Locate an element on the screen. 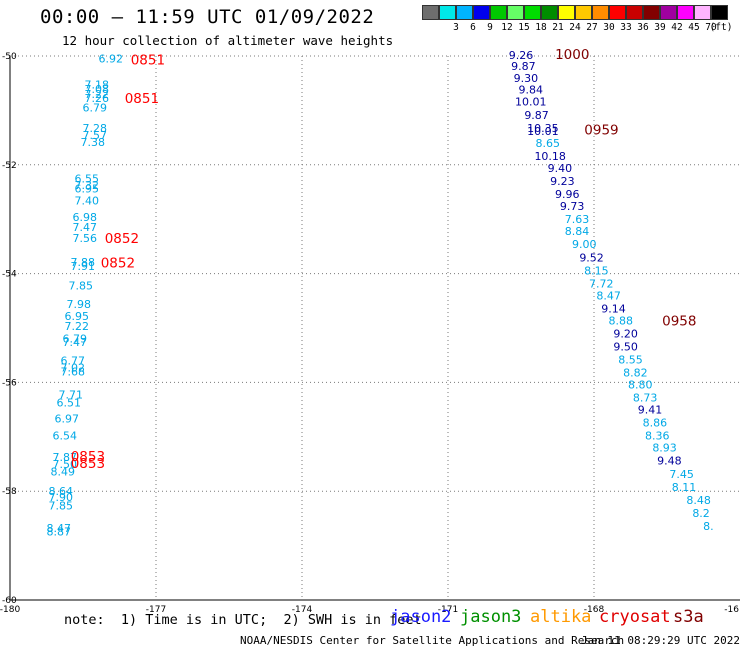  swh-reading: 8.80 is located at coordinates (640, 385).